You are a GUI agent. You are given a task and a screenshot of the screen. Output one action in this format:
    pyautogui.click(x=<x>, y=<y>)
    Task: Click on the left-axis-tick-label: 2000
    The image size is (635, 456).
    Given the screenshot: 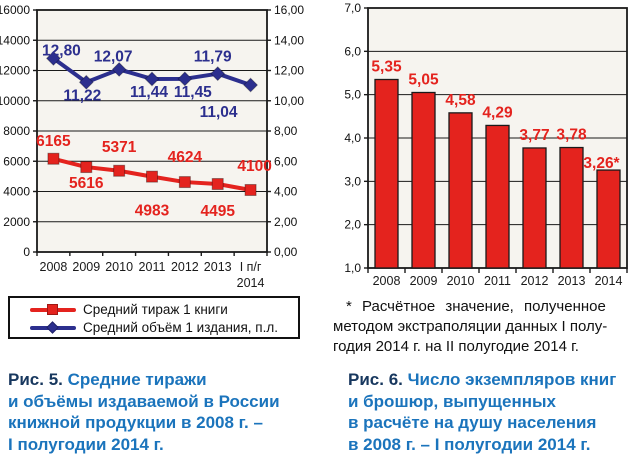 What is the action you would take?
    pyautogui.click(x=16, y=222)
    